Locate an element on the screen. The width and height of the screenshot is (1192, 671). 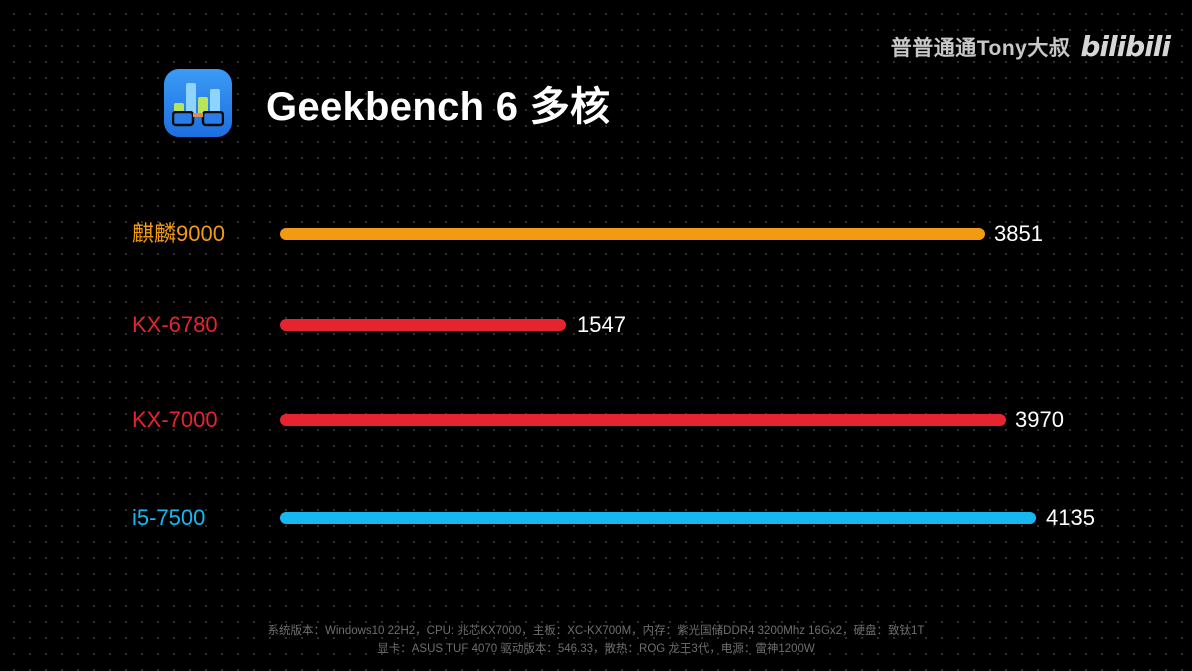
watermark: 普普通通Tony大叔 bilibili is located at coordinates (1030, 46).